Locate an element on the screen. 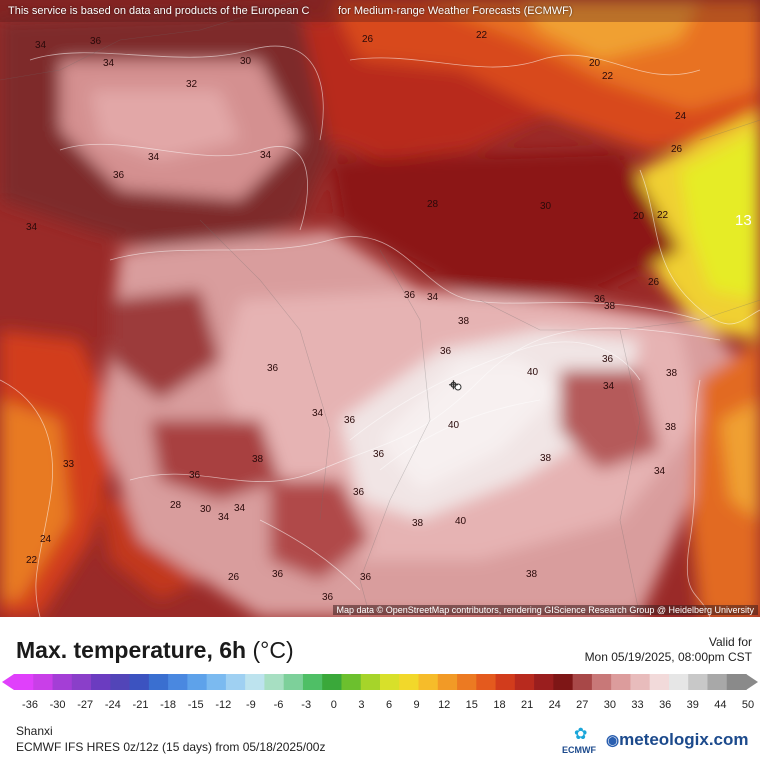 Image resolution: width=760 pixels, height=760 pixels. color-scale-label: -9 is located at coordinates (251, 705).